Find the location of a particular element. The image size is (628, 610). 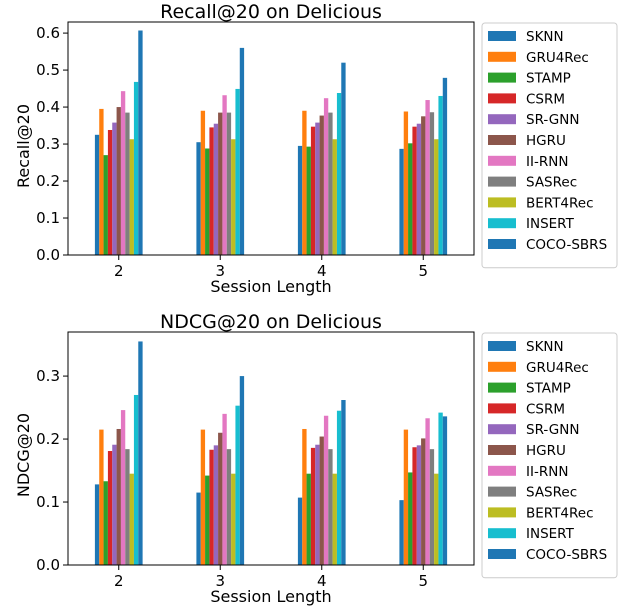

legend-label: II-RNN is located at coordinates (547, 472).